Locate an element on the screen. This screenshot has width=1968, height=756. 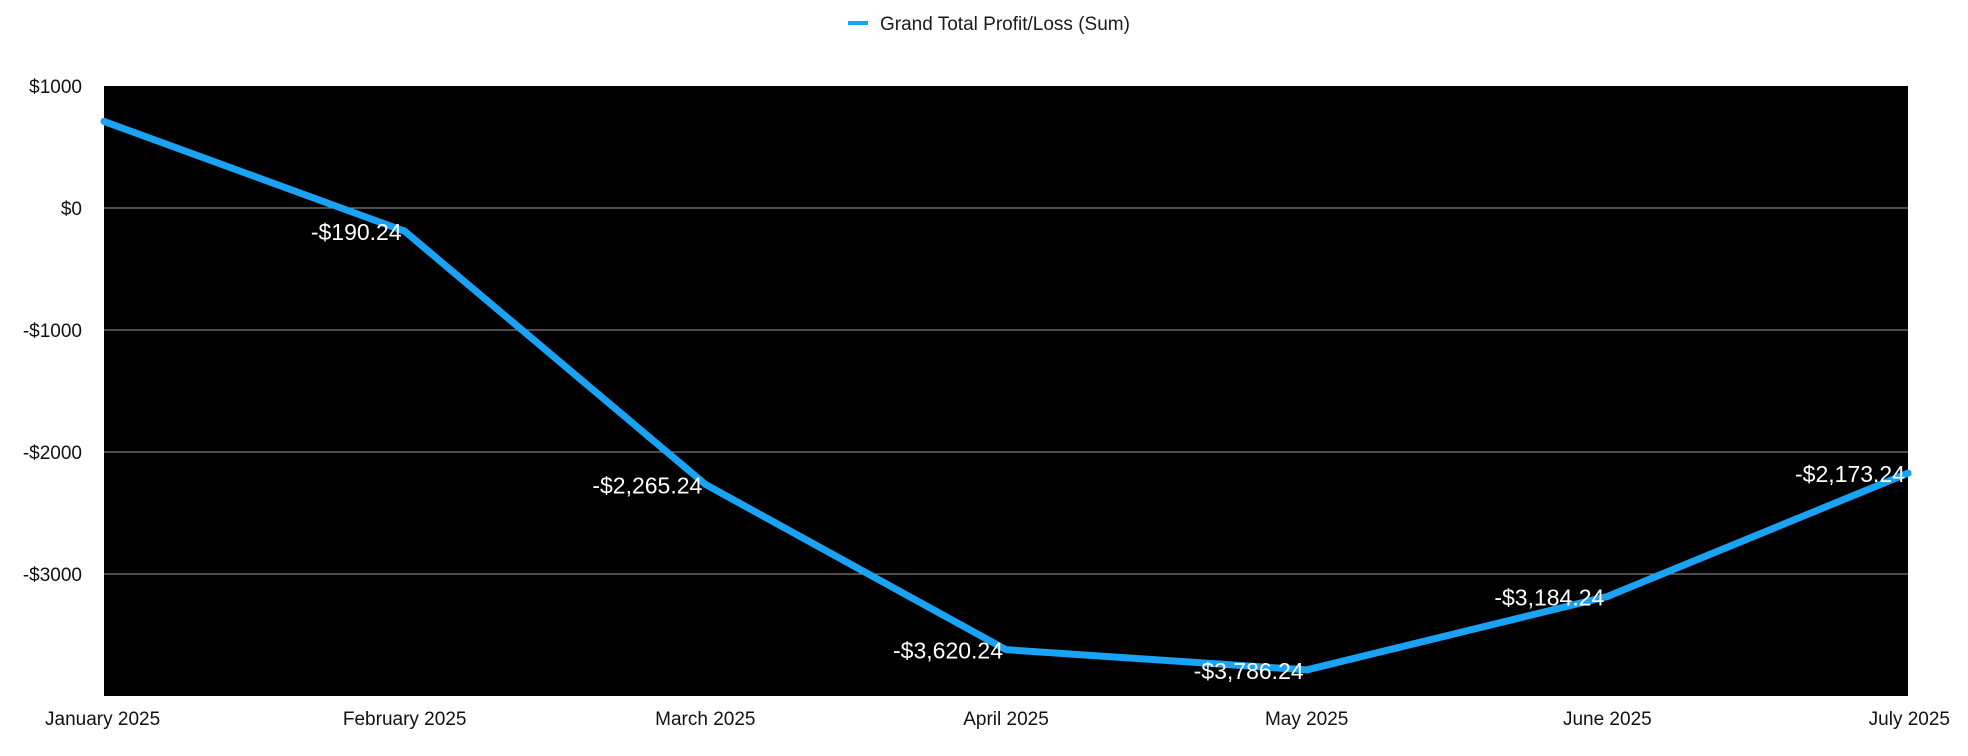
x-tick-label: June 2025 is located at coordinates (1607, 719).